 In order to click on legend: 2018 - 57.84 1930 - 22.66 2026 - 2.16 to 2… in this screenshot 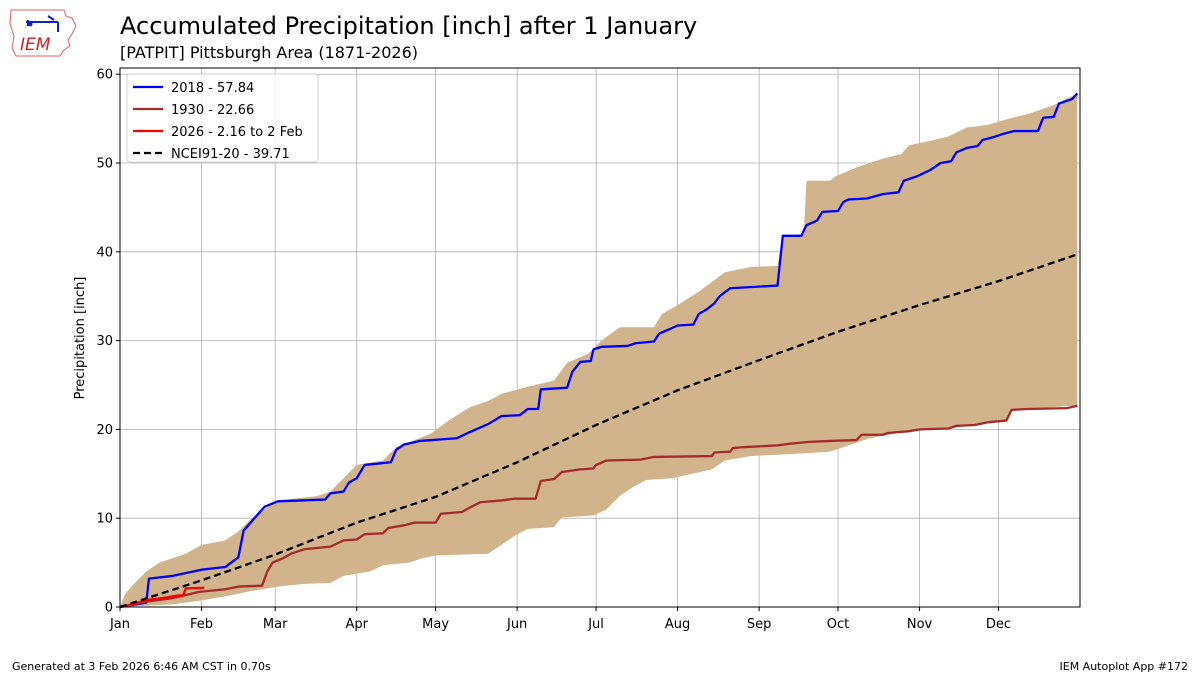, I will do `click(222, 118)`.